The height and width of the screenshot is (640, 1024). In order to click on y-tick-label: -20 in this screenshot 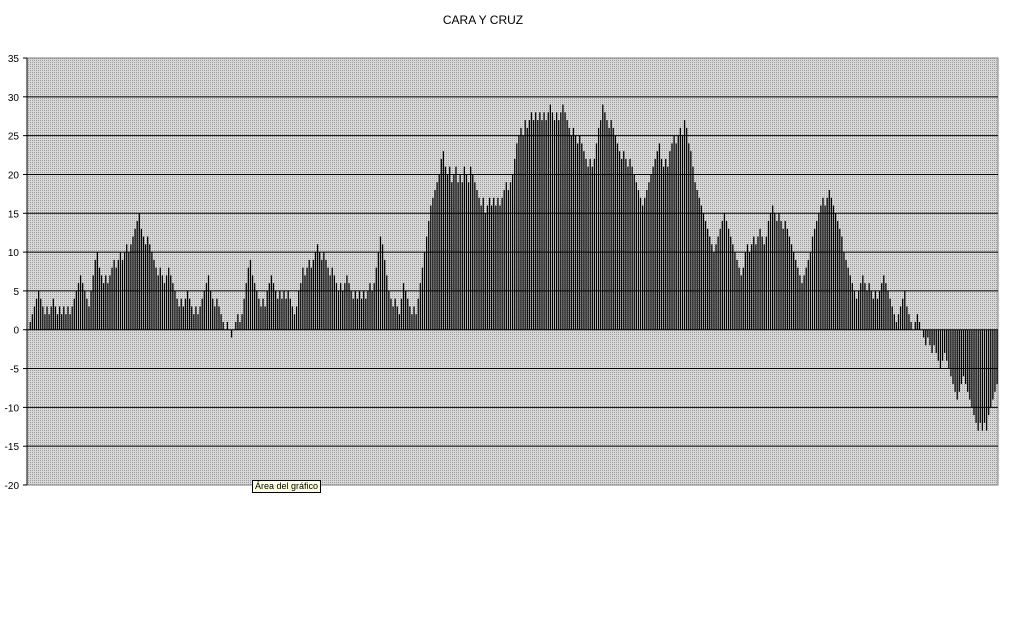, I will do `click(12, 486)`.